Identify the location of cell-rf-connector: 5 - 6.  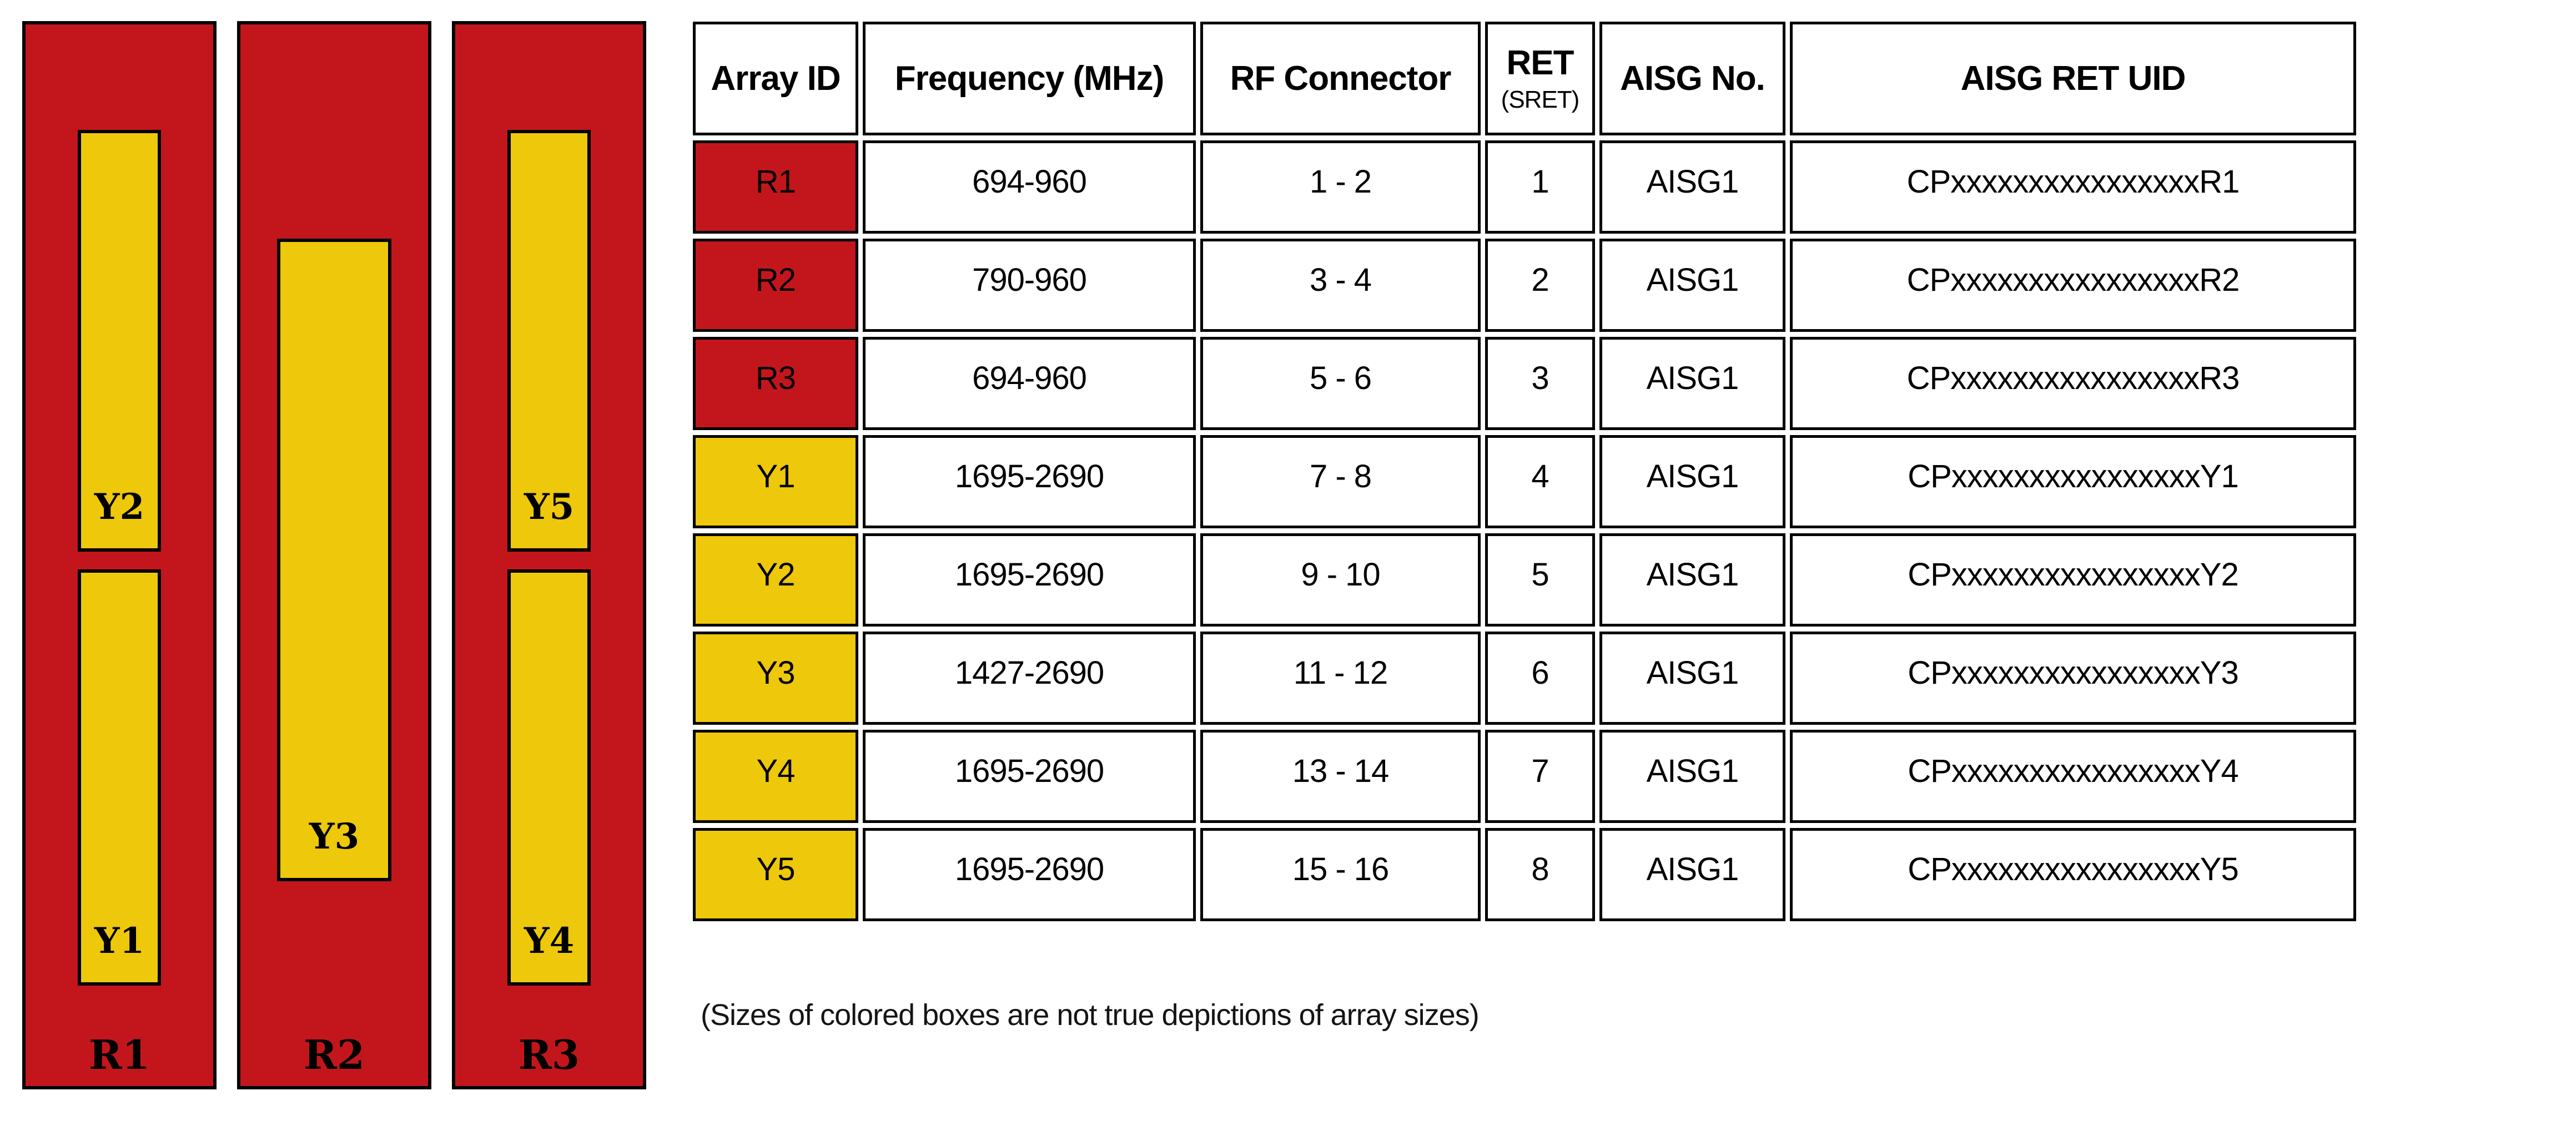
(1340, 384).